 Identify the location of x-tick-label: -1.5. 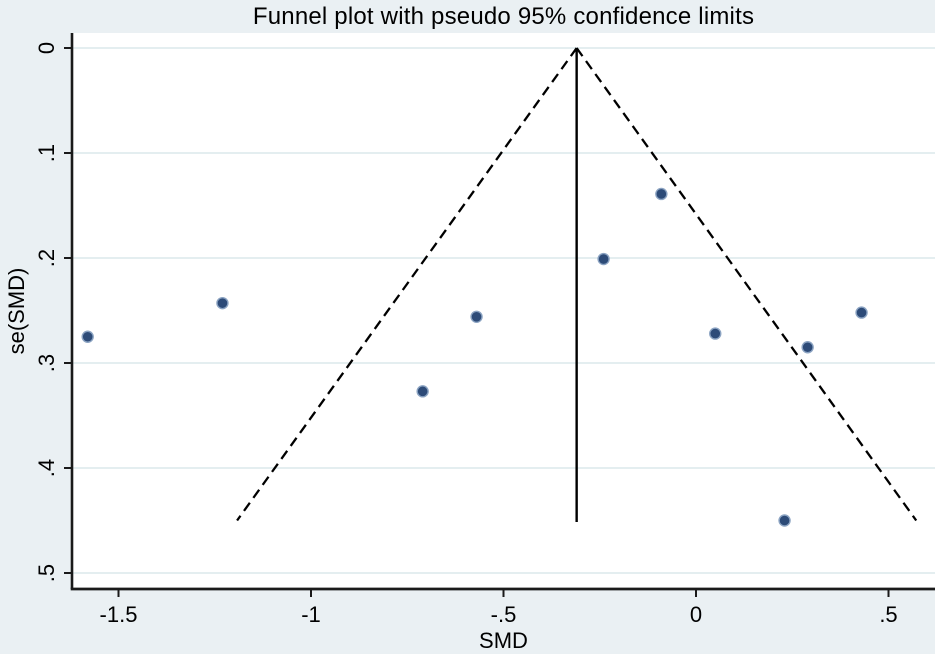
(119, 614).